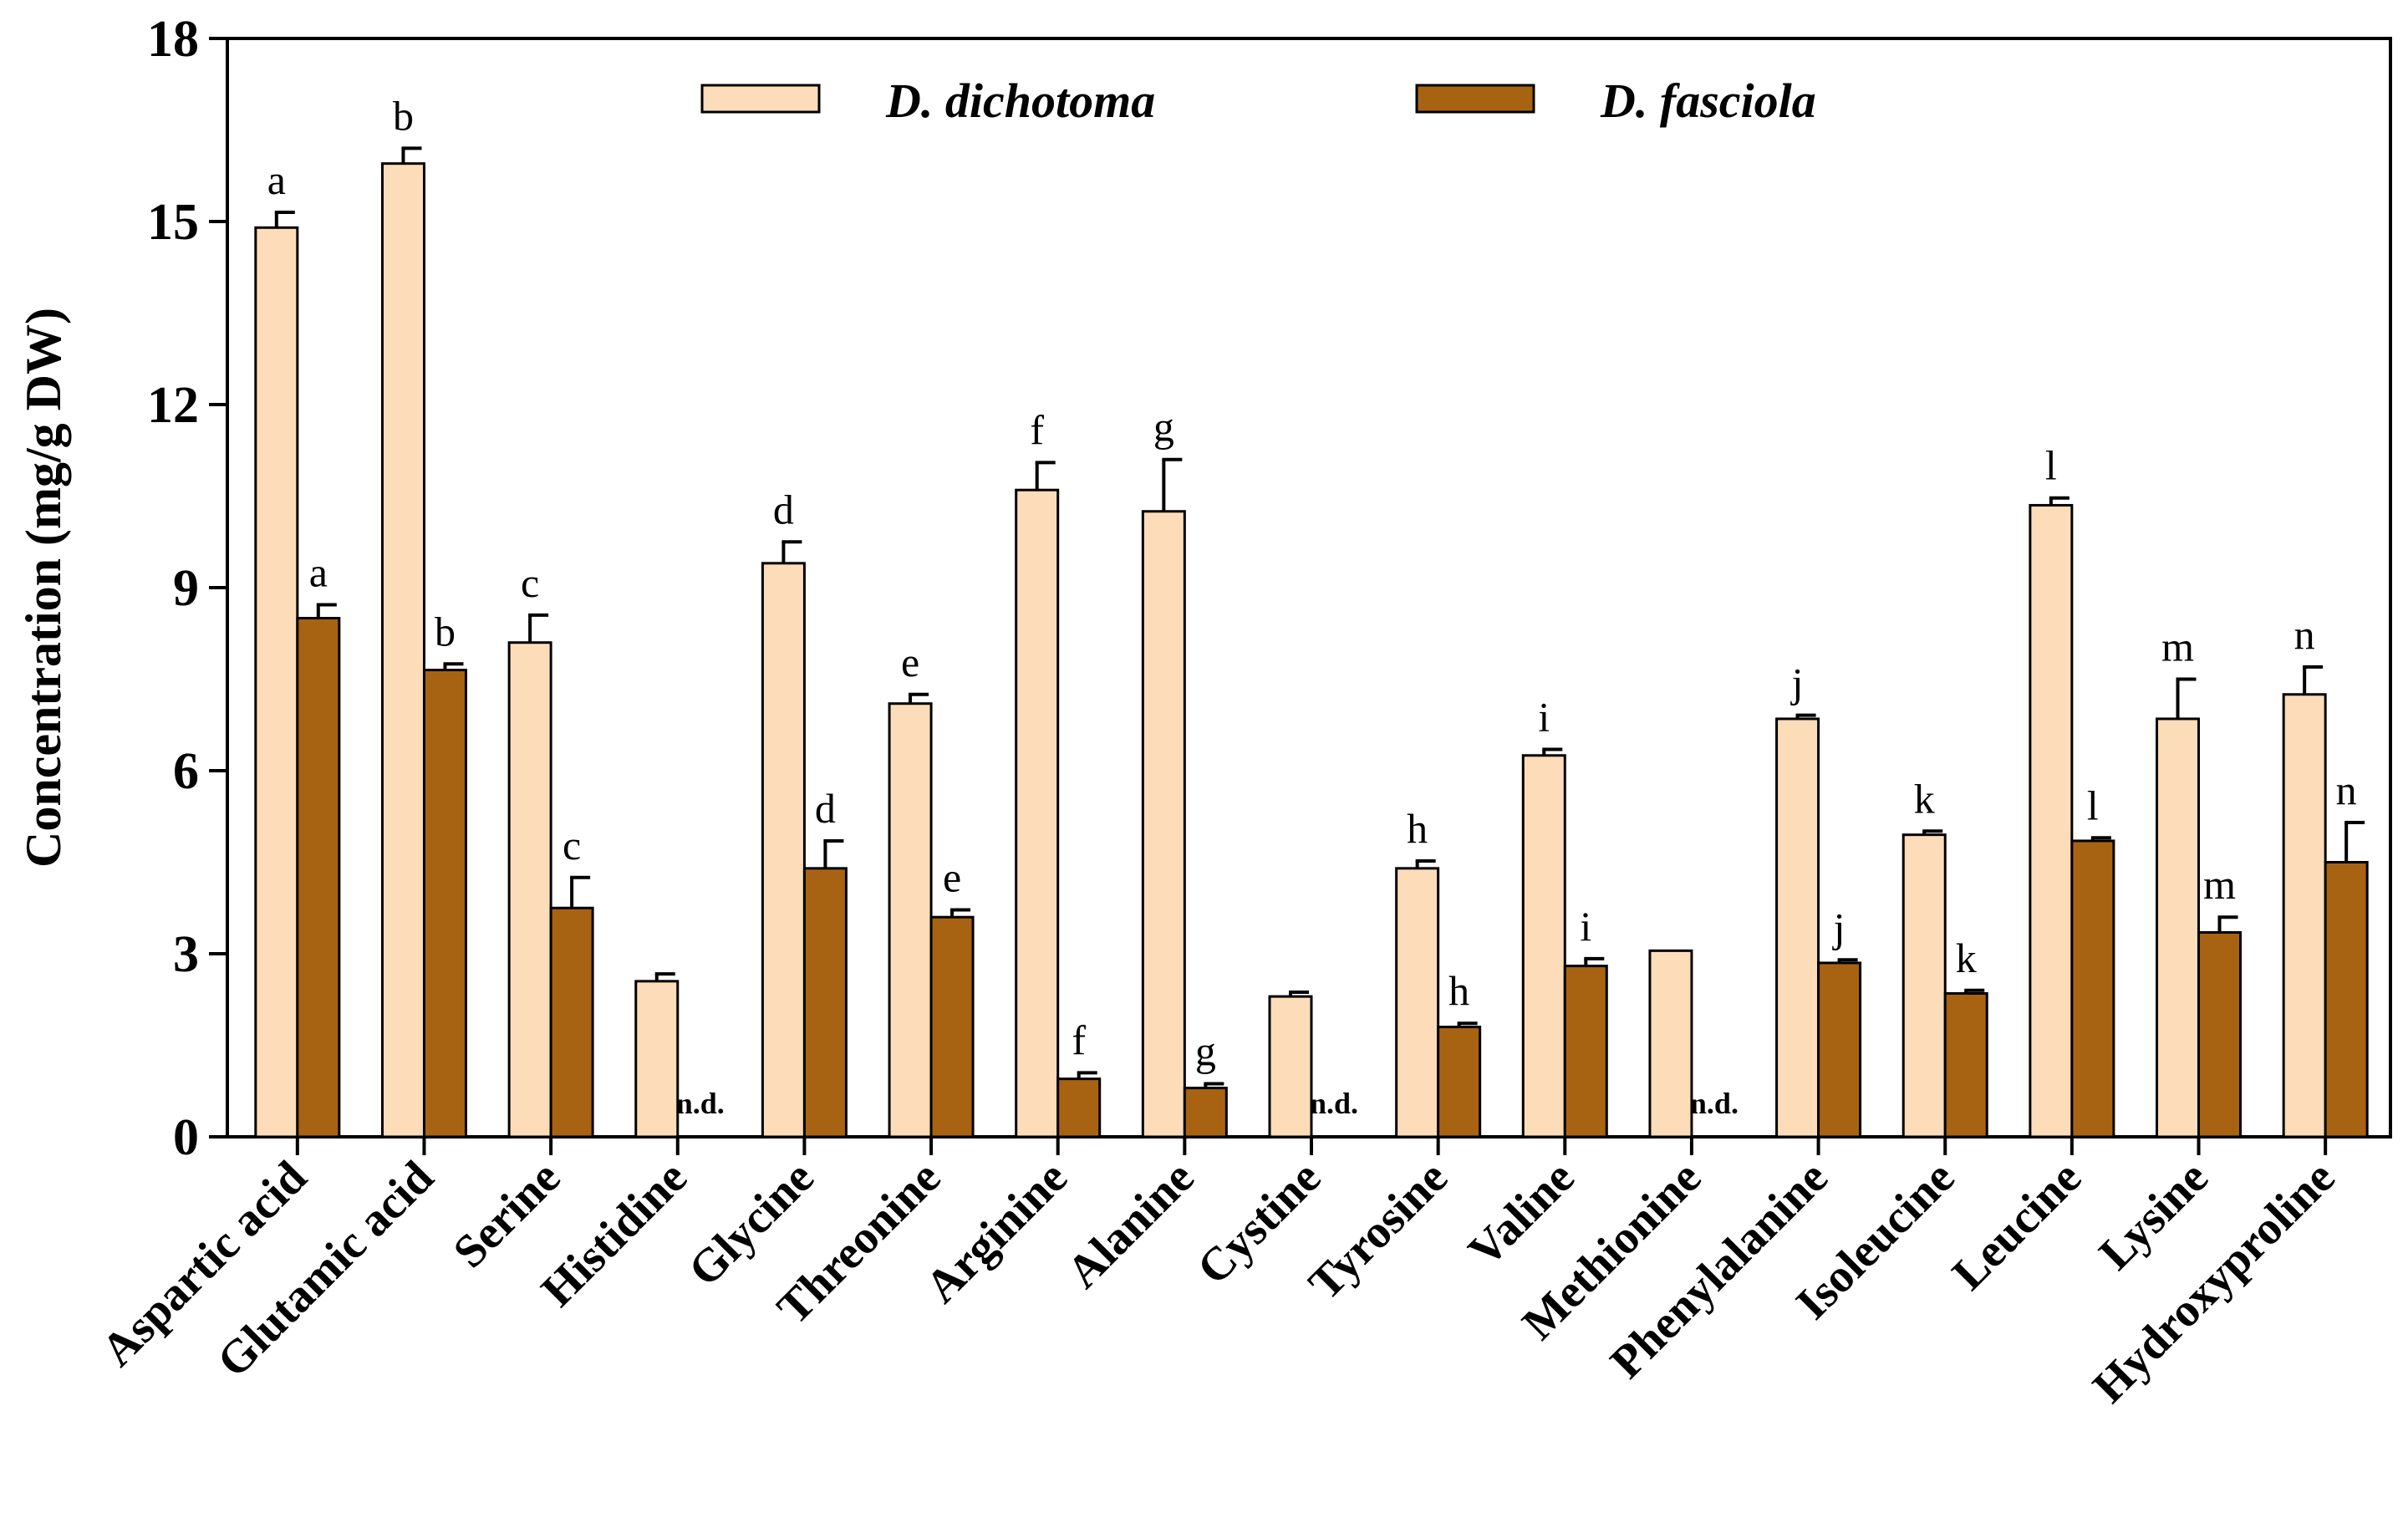 Image resolution: width=2408 pixels, height=1523 pixels. I want to click on y-tick-label: 18, so click(173, 40).